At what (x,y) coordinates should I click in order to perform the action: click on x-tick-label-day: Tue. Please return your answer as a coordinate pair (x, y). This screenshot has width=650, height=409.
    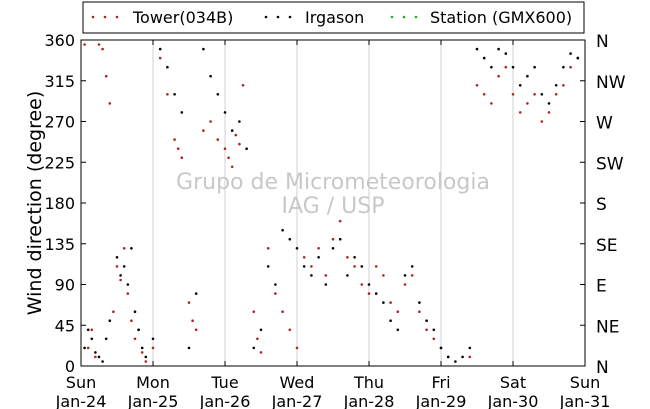
    Looking at the image, I should click on (224, 382).